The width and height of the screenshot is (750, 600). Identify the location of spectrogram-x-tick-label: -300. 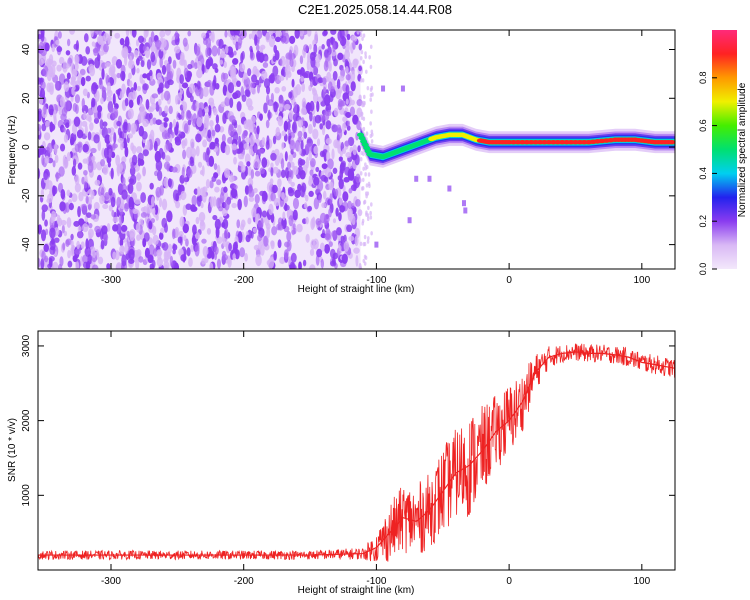
(111, 280).